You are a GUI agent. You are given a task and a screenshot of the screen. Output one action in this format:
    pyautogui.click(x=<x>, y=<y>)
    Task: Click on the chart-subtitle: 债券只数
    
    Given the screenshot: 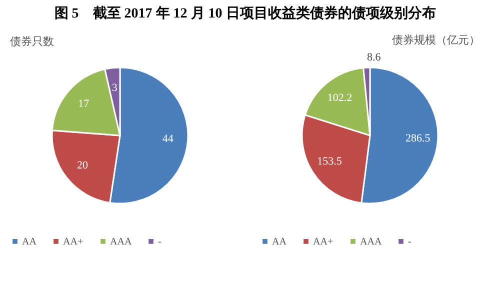 What is the action you would take?
    pyautogui.click(x=32, y=41)
    